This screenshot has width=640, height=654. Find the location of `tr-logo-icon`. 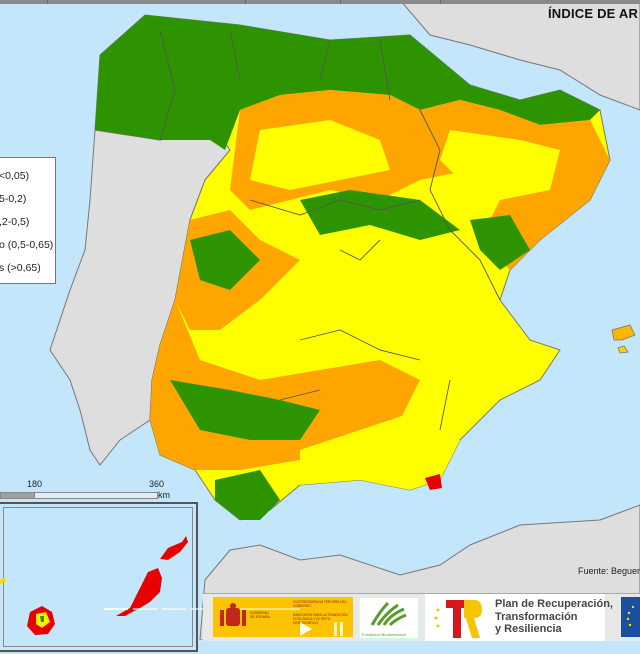

tr-logo-icon is located at coordinates (458, 619).